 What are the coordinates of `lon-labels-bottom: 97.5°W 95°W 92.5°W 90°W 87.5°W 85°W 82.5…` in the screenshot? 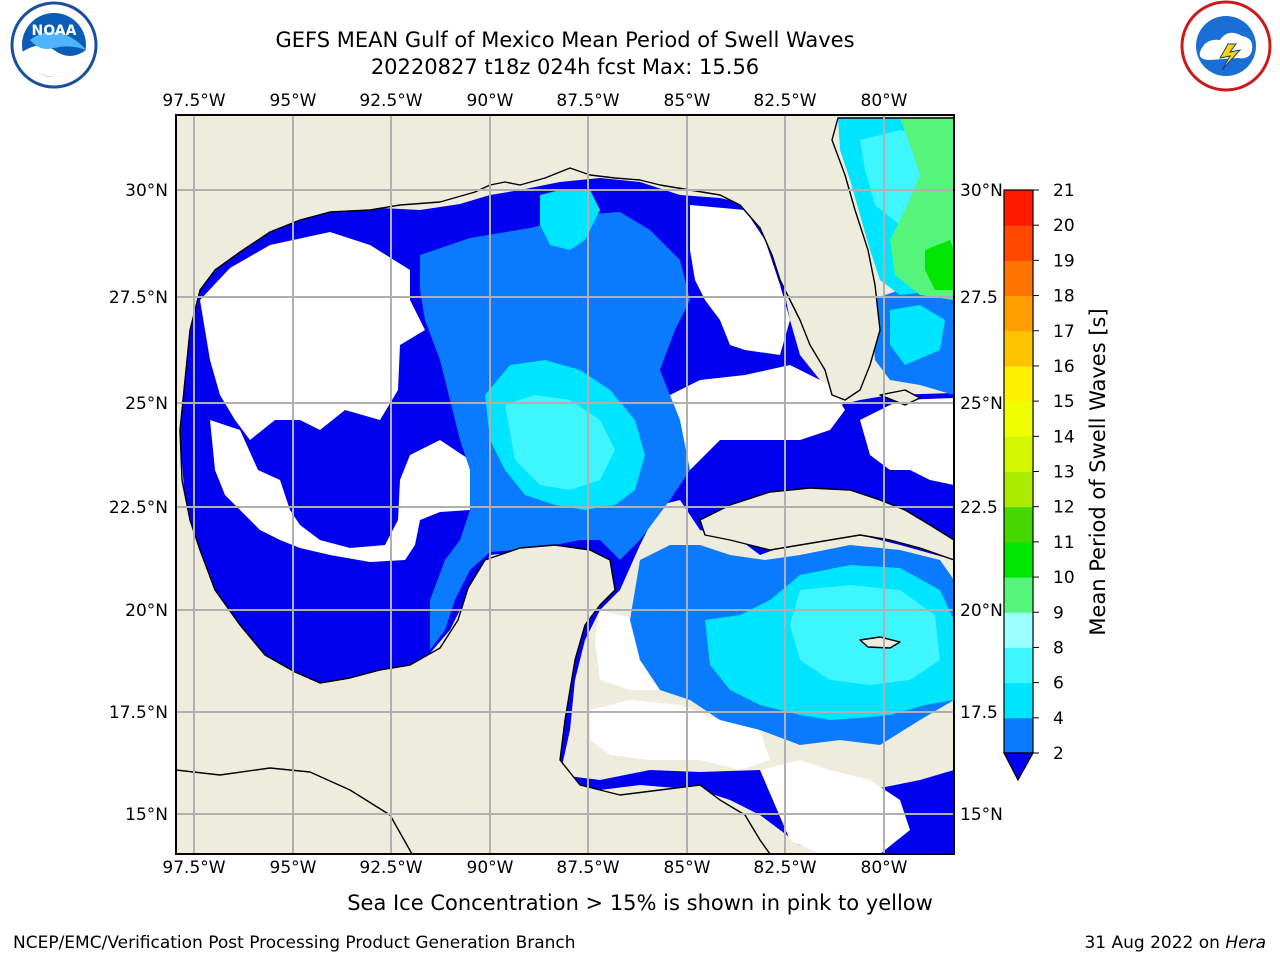 It's located at (534, 868).